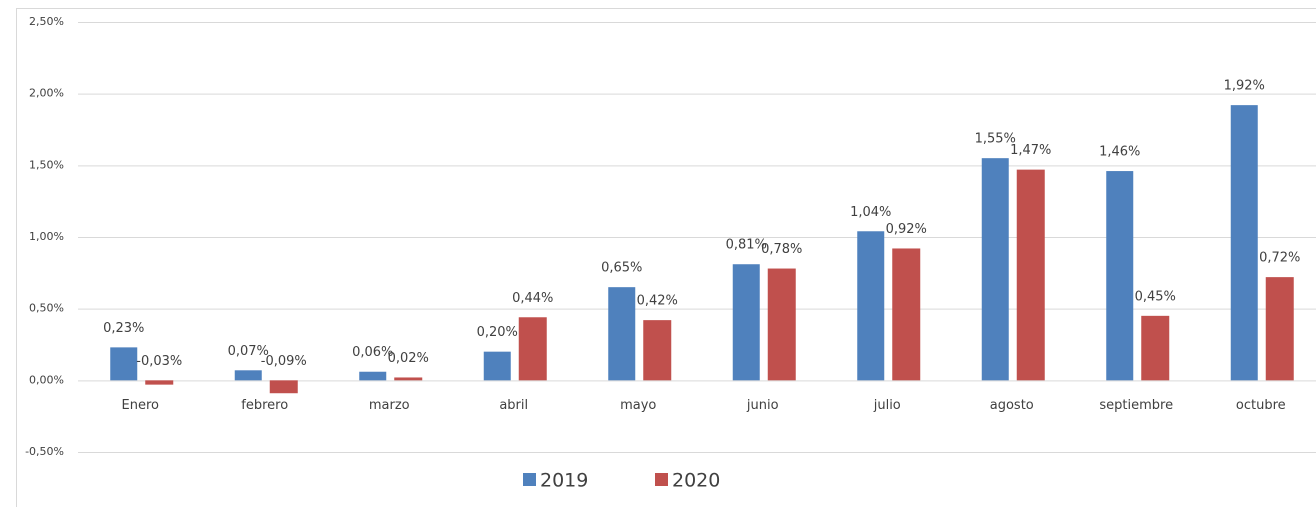 This screenshot has width=1316, height=507. I want to click on x-tick-label: Enero, so click(141, 405).